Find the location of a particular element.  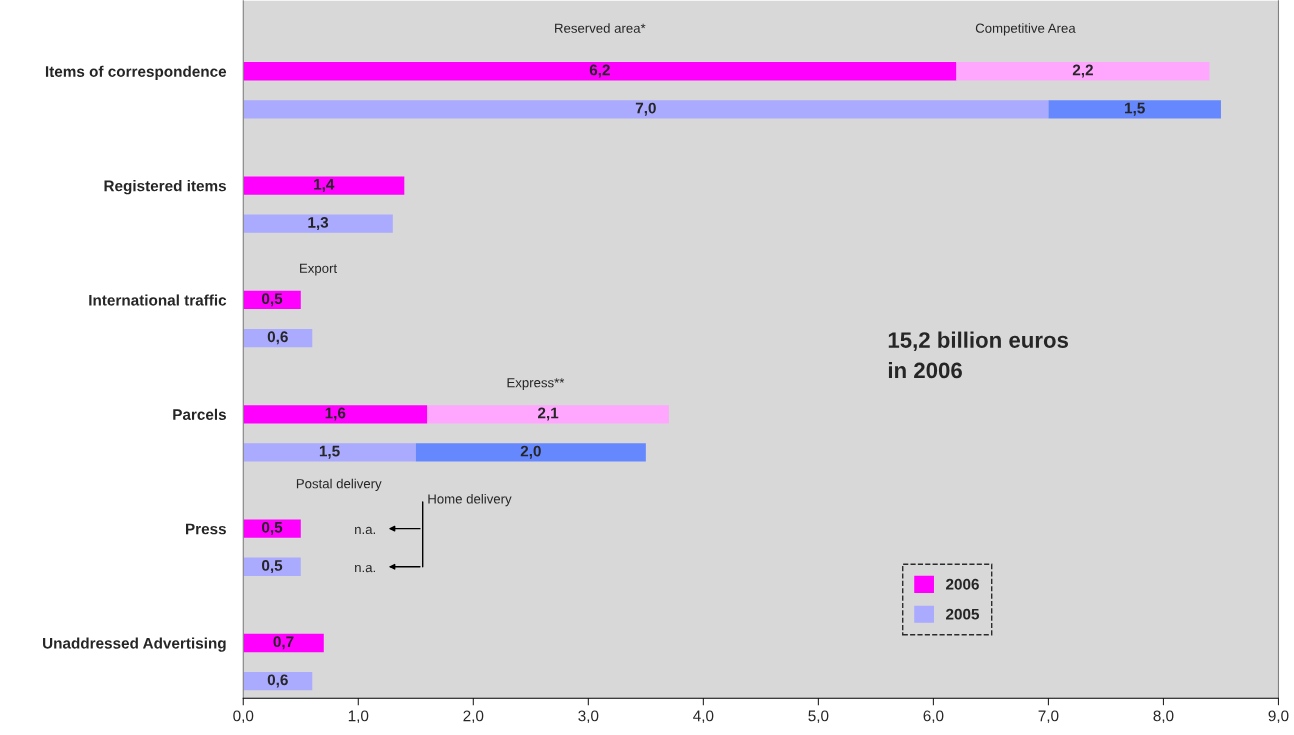

annotation: Express** is located at coordinates (536, 384).